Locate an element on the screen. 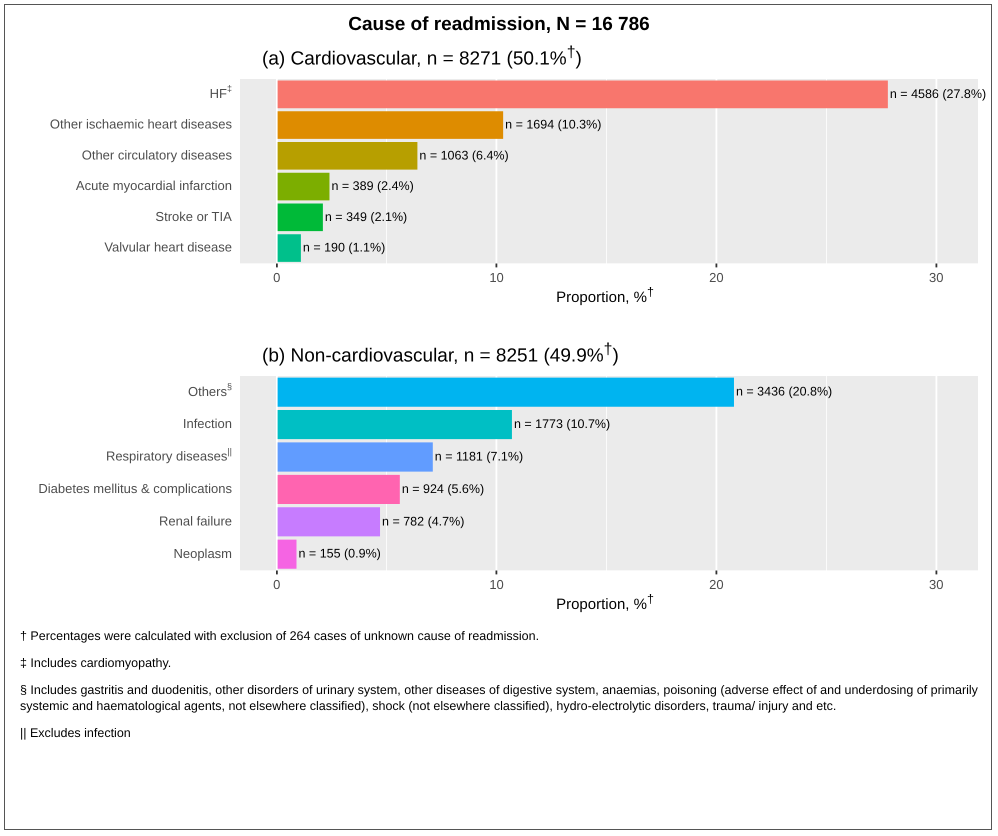  data-label: n = 1773 (10.7%) is located at coordinates (562, 424).